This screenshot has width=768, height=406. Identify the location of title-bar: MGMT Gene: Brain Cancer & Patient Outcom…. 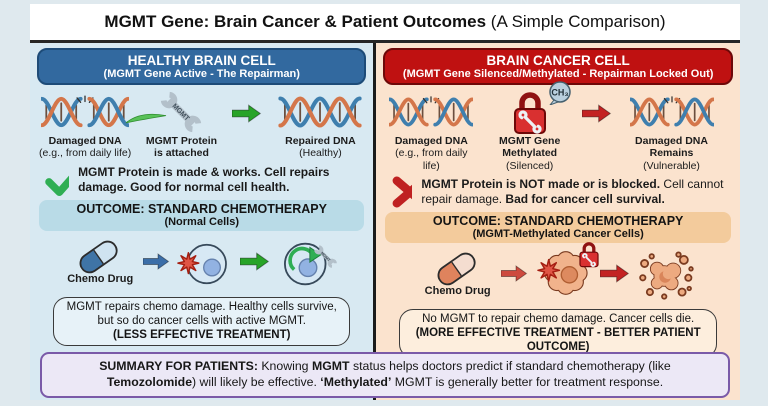
(385, 23).